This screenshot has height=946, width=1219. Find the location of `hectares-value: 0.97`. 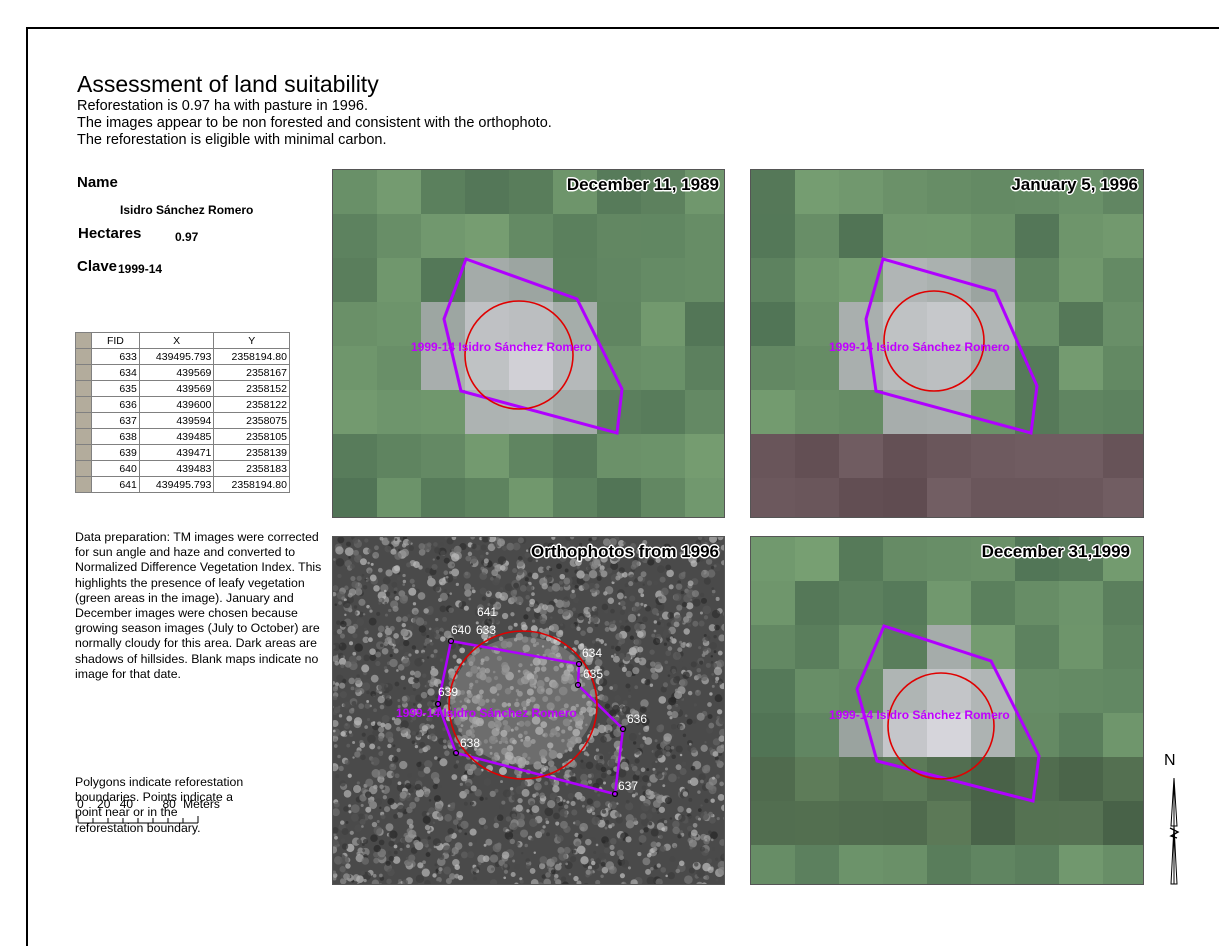

hectares-value: 0.97 is located at coordinates (186, 237).